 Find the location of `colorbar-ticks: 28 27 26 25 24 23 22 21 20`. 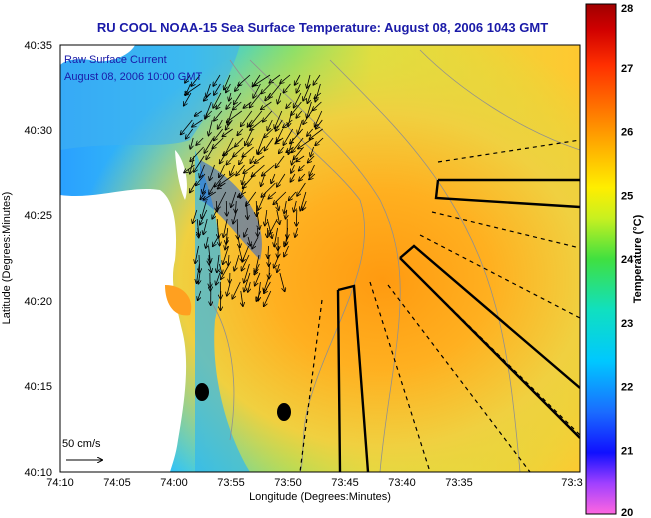

colorbar-ticks: 28 27 26 25 24 23 22 21 20 is located at coordinates (627, 260).